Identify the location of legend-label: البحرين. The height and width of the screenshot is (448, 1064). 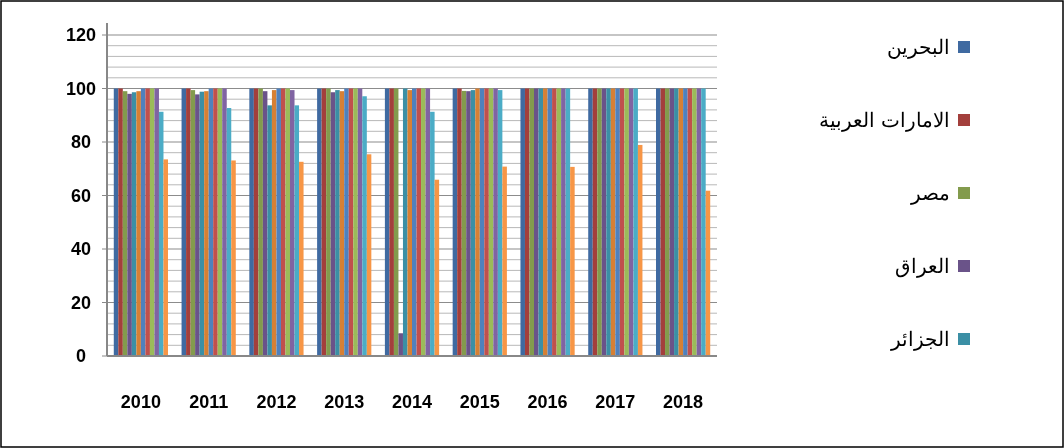
(918, 47).